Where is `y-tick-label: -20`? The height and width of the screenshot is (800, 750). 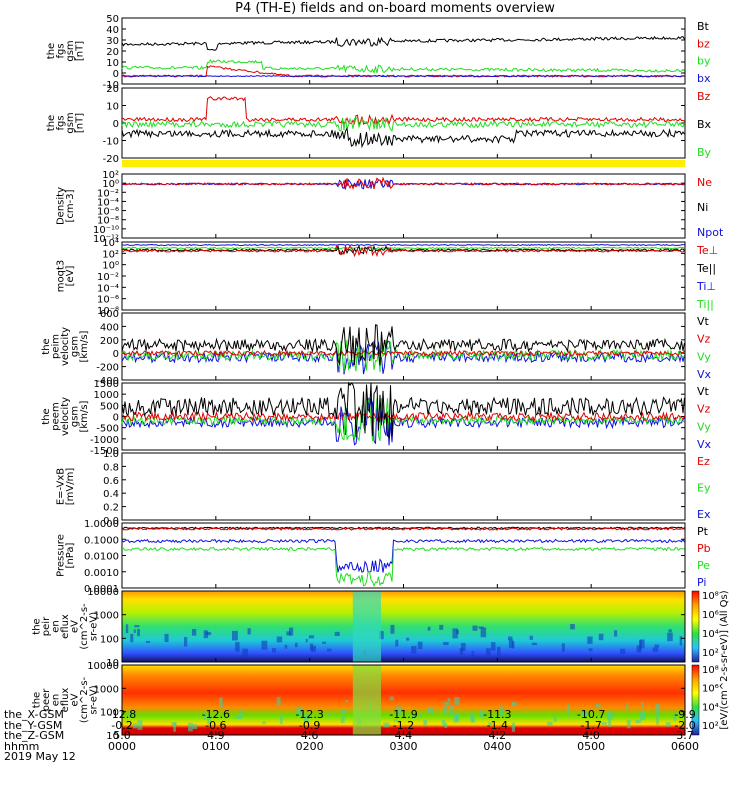
y-tick-label: -20 is located at coordinates (111, 159).